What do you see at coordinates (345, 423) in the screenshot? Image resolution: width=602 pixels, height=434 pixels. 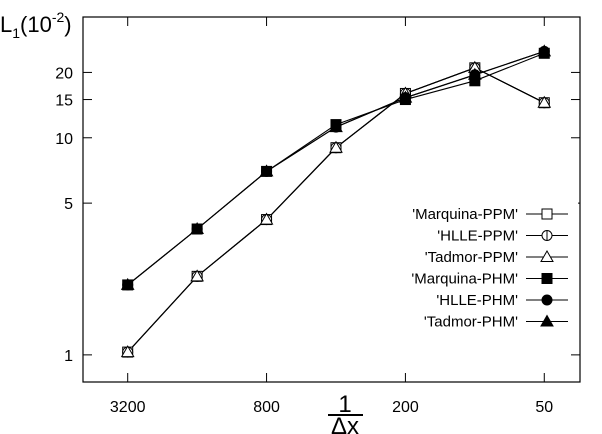 I see `x-axis-label-denominator: Δx` at bounding box center [345, 423].